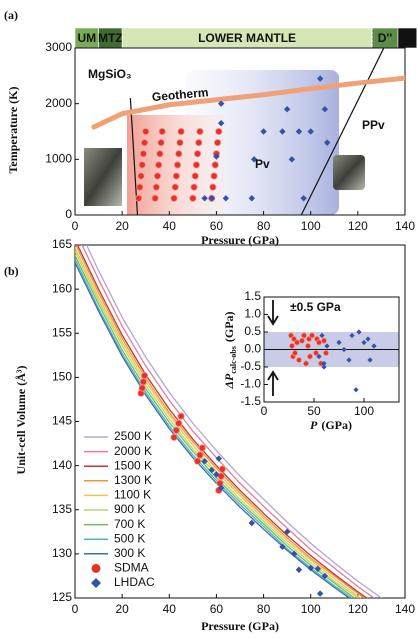  What do you see at coordinates (336, 425) in the screenshot?
I see `x-axis-label-part: (GPa)` at bounding box center [336, 425].